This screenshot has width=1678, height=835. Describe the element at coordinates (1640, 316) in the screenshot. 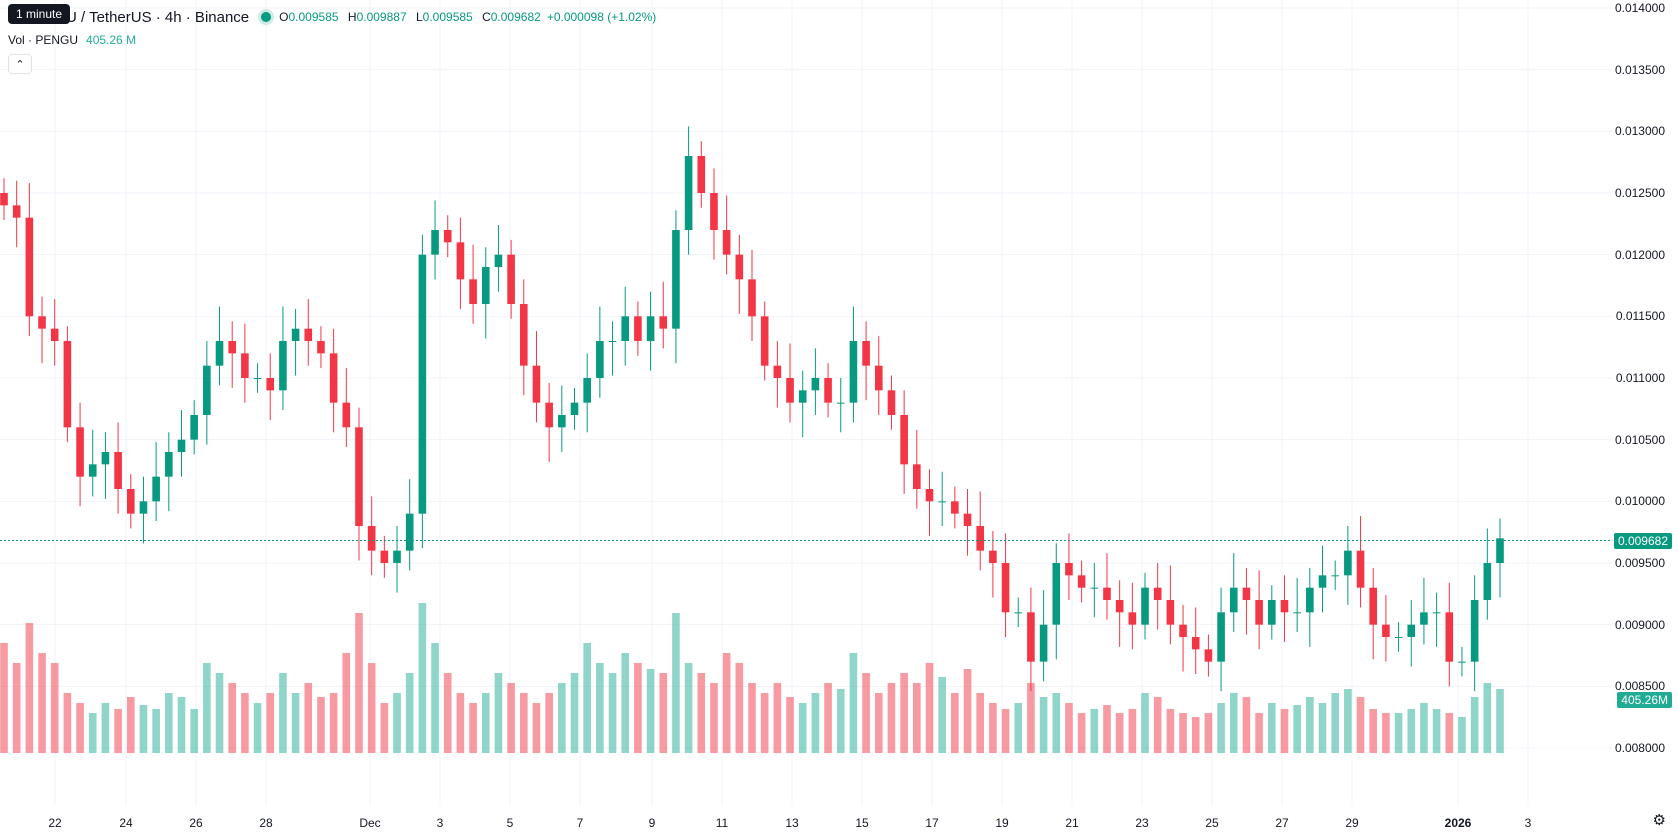

I see `price-axis-label: 0.011500` at that location.